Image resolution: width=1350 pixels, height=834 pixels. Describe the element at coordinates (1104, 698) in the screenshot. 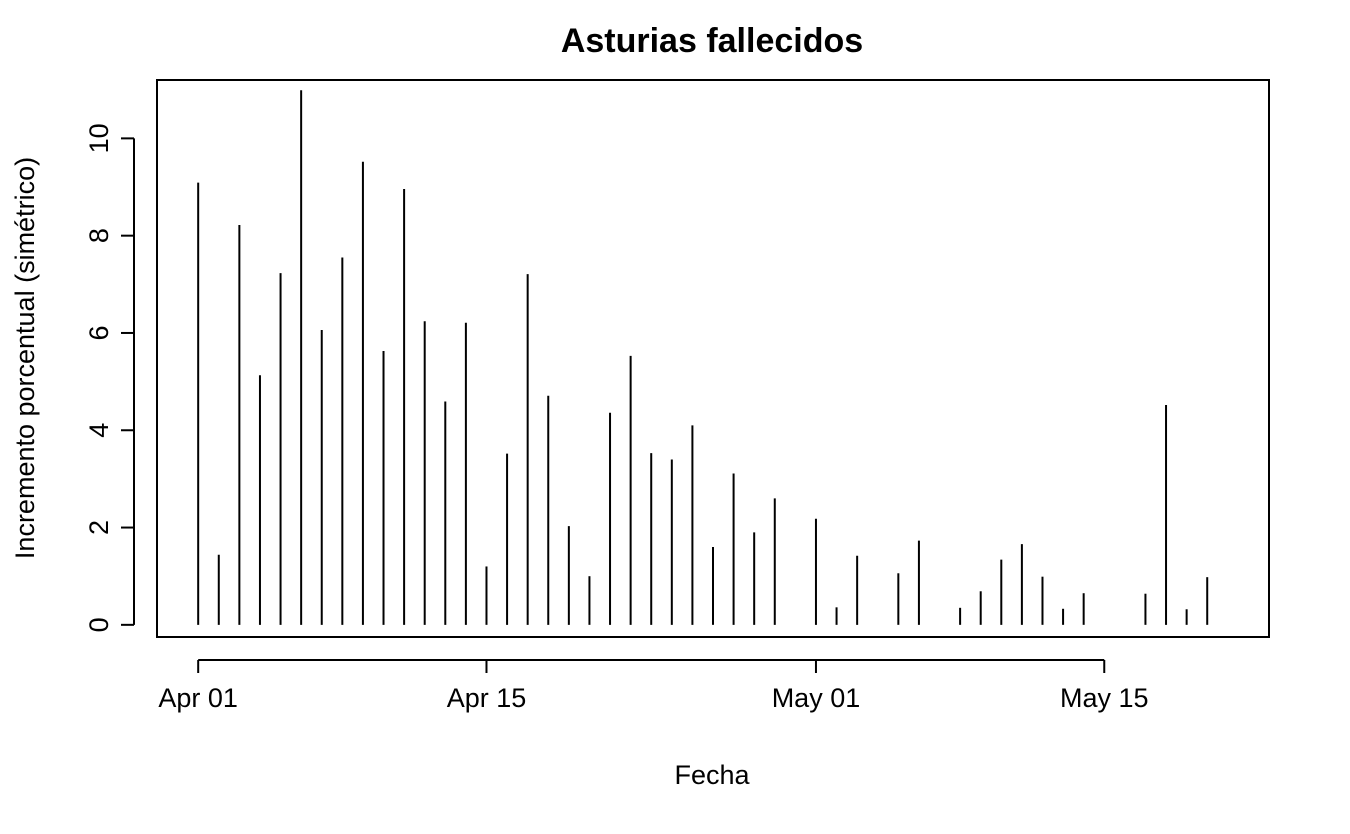

I see `x-tick-label: May 15` at that location.